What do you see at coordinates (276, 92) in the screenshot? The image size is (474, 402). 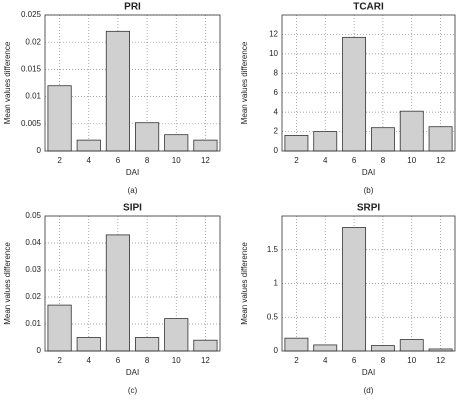 I see `y-tick-label: 6` at bounding box center [276, 92].